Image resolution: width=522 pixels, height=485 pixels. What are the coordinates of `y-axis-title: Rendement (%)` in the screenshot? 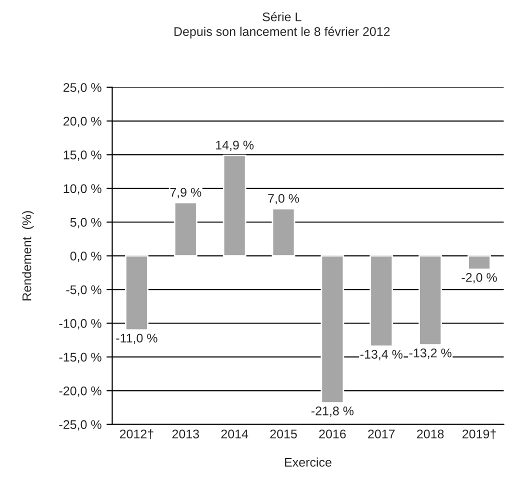 It's located at (28, 255).